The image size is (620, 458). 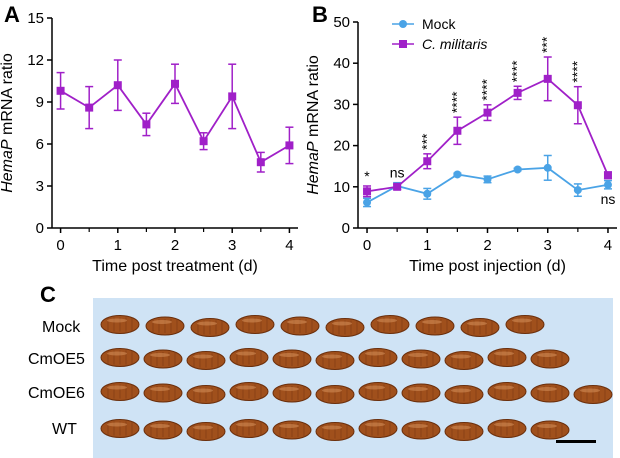 What do you see at coordinates (40, 228) in the screenshot?
I see `y-tick-label: 0` at bounding box center [40, 228].